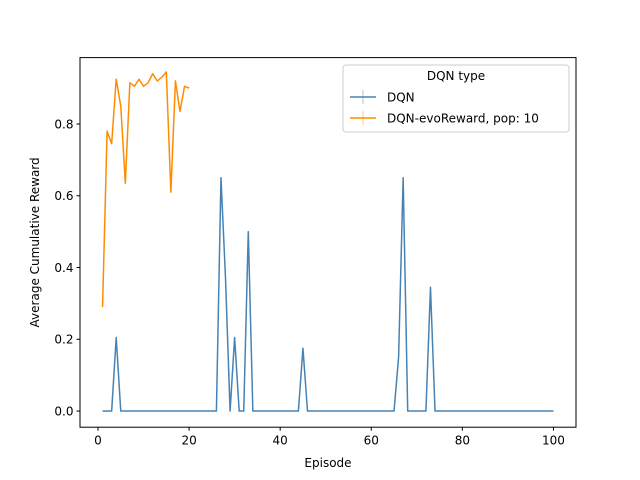  I want to click on x-tick-label: 100, so click(553, 441).